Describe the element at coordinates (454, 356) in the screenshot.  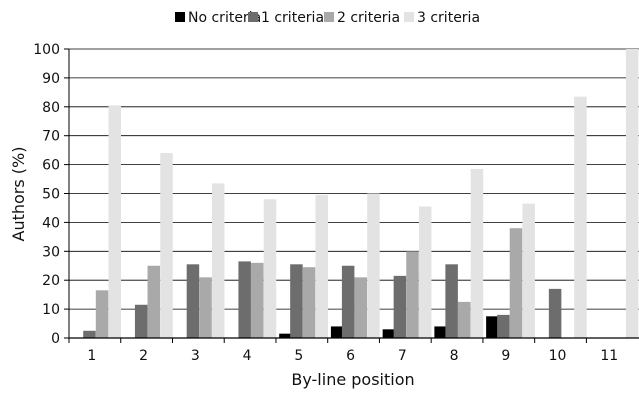
I see `x-tick-label: 8` at that location.